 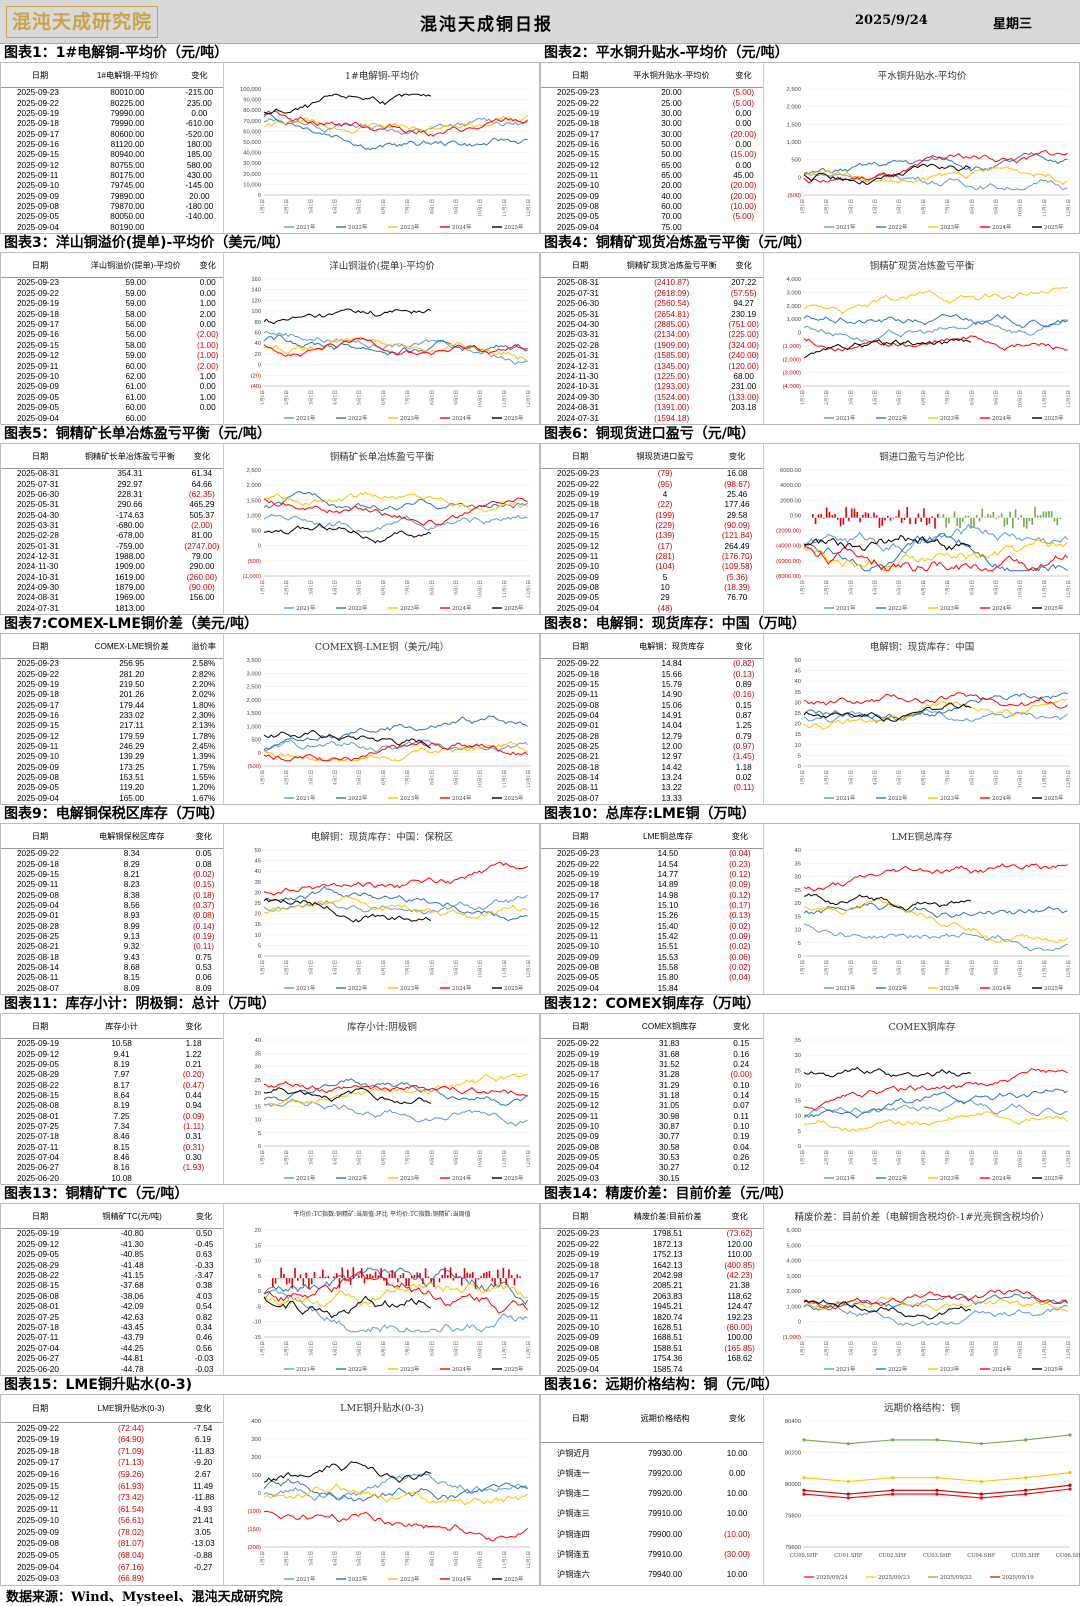 I want to click on column-header: COMEX-LME铜价差, so click(x=132, y=647).